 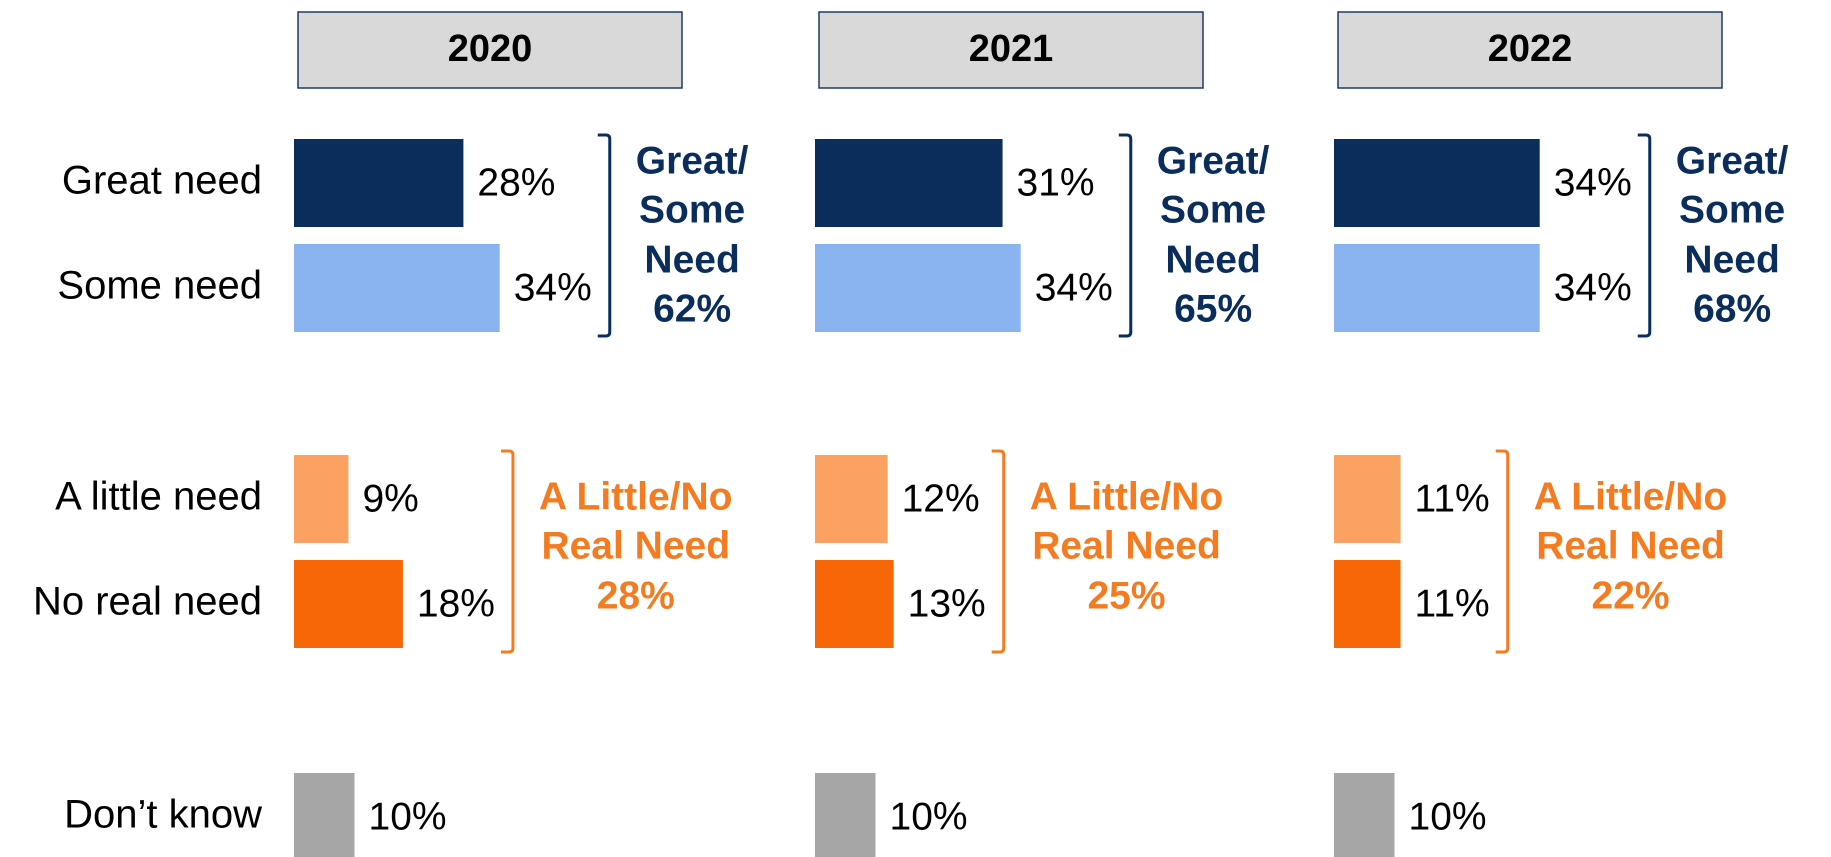 I want to click on category-label: Don’t know, so click(x=163, y=815).